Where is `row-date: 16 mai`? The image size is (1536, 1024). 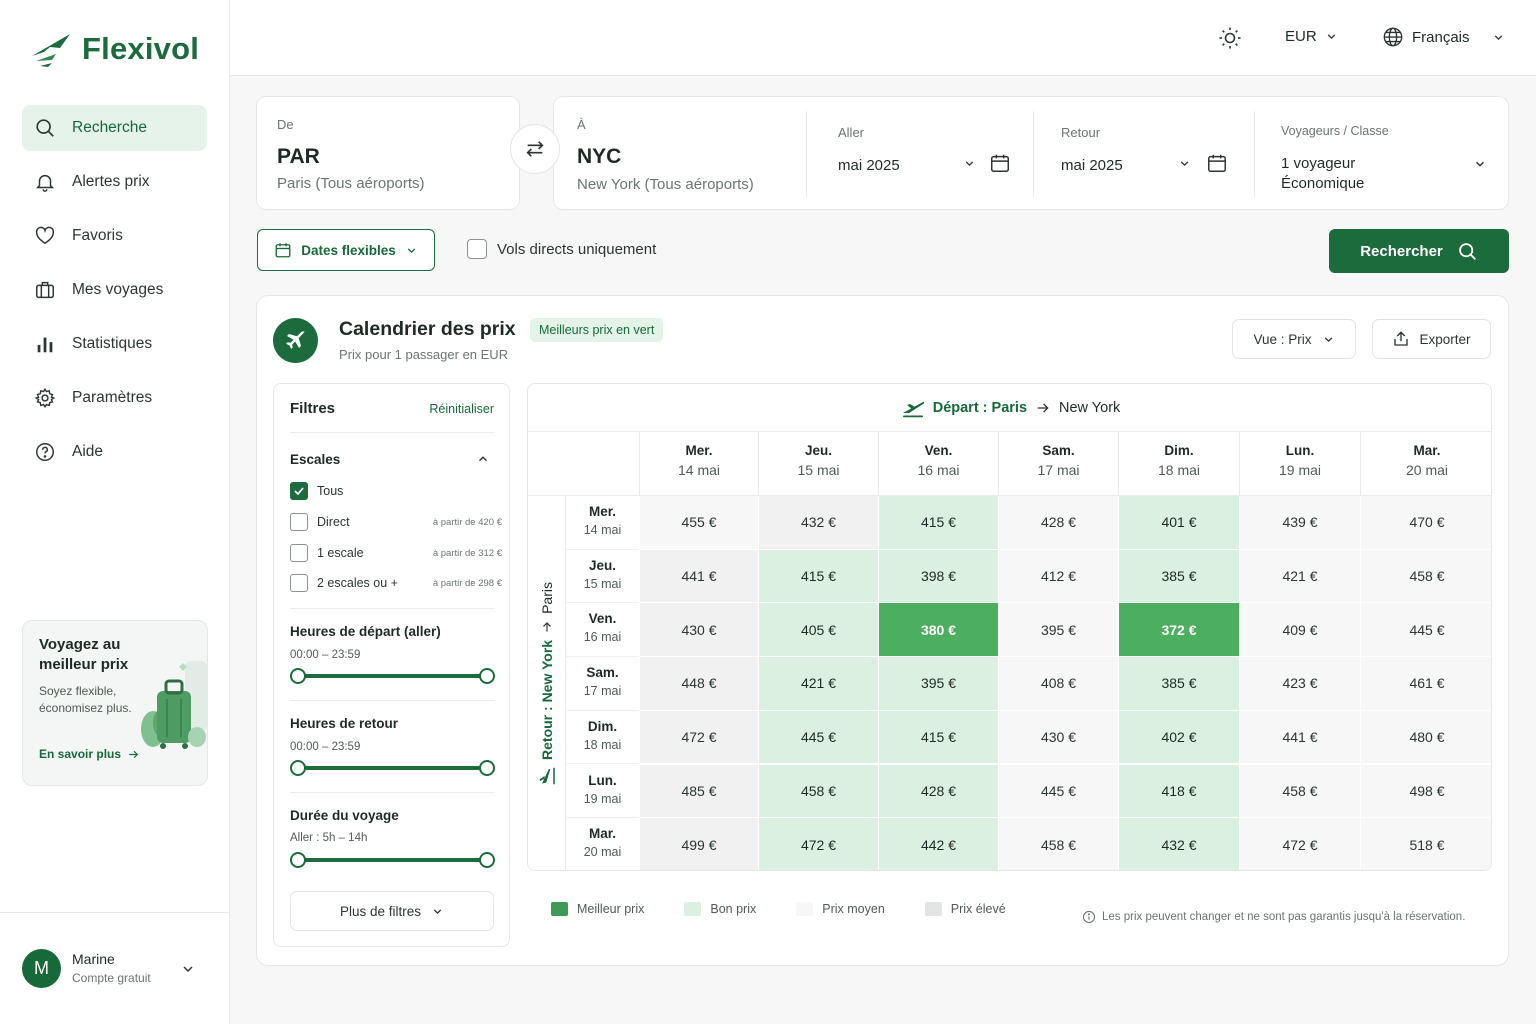 row-date: 16 mai is located at coordinates (602, 637).